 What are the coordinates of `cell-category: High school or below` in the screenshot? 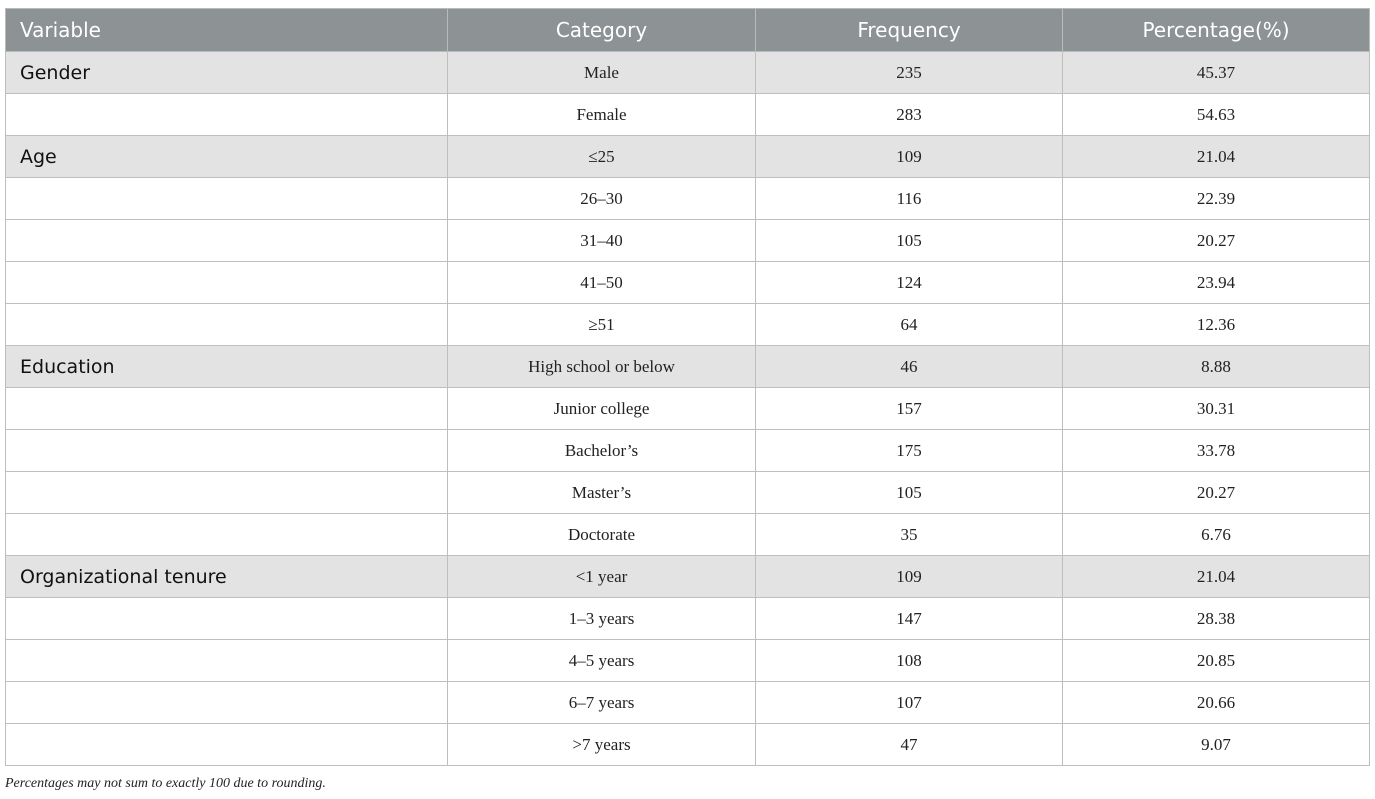 It's located at (601, 366).